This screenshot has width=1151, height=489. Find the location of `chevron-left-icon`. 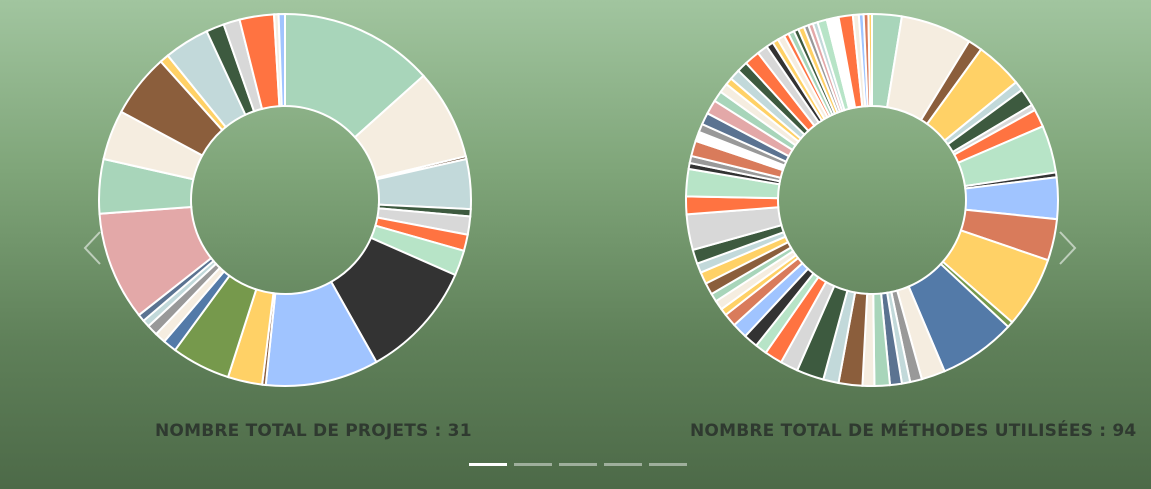

chevron-left-icon is located at coordinates (92, 248).